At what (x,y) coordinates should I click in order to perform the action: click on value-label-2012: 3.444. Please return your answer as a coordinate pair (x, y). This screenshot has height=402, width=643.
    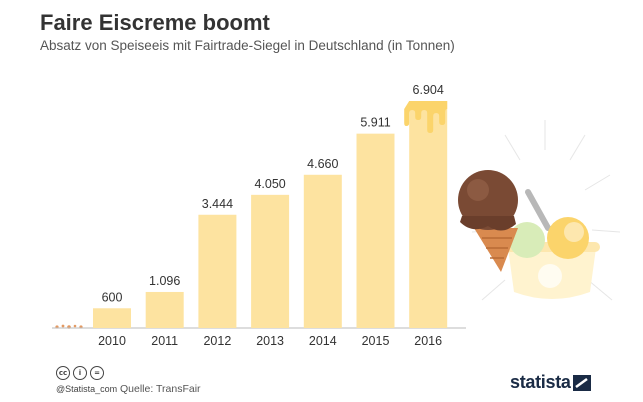
    Looking at the image, I should click on (217, 204).